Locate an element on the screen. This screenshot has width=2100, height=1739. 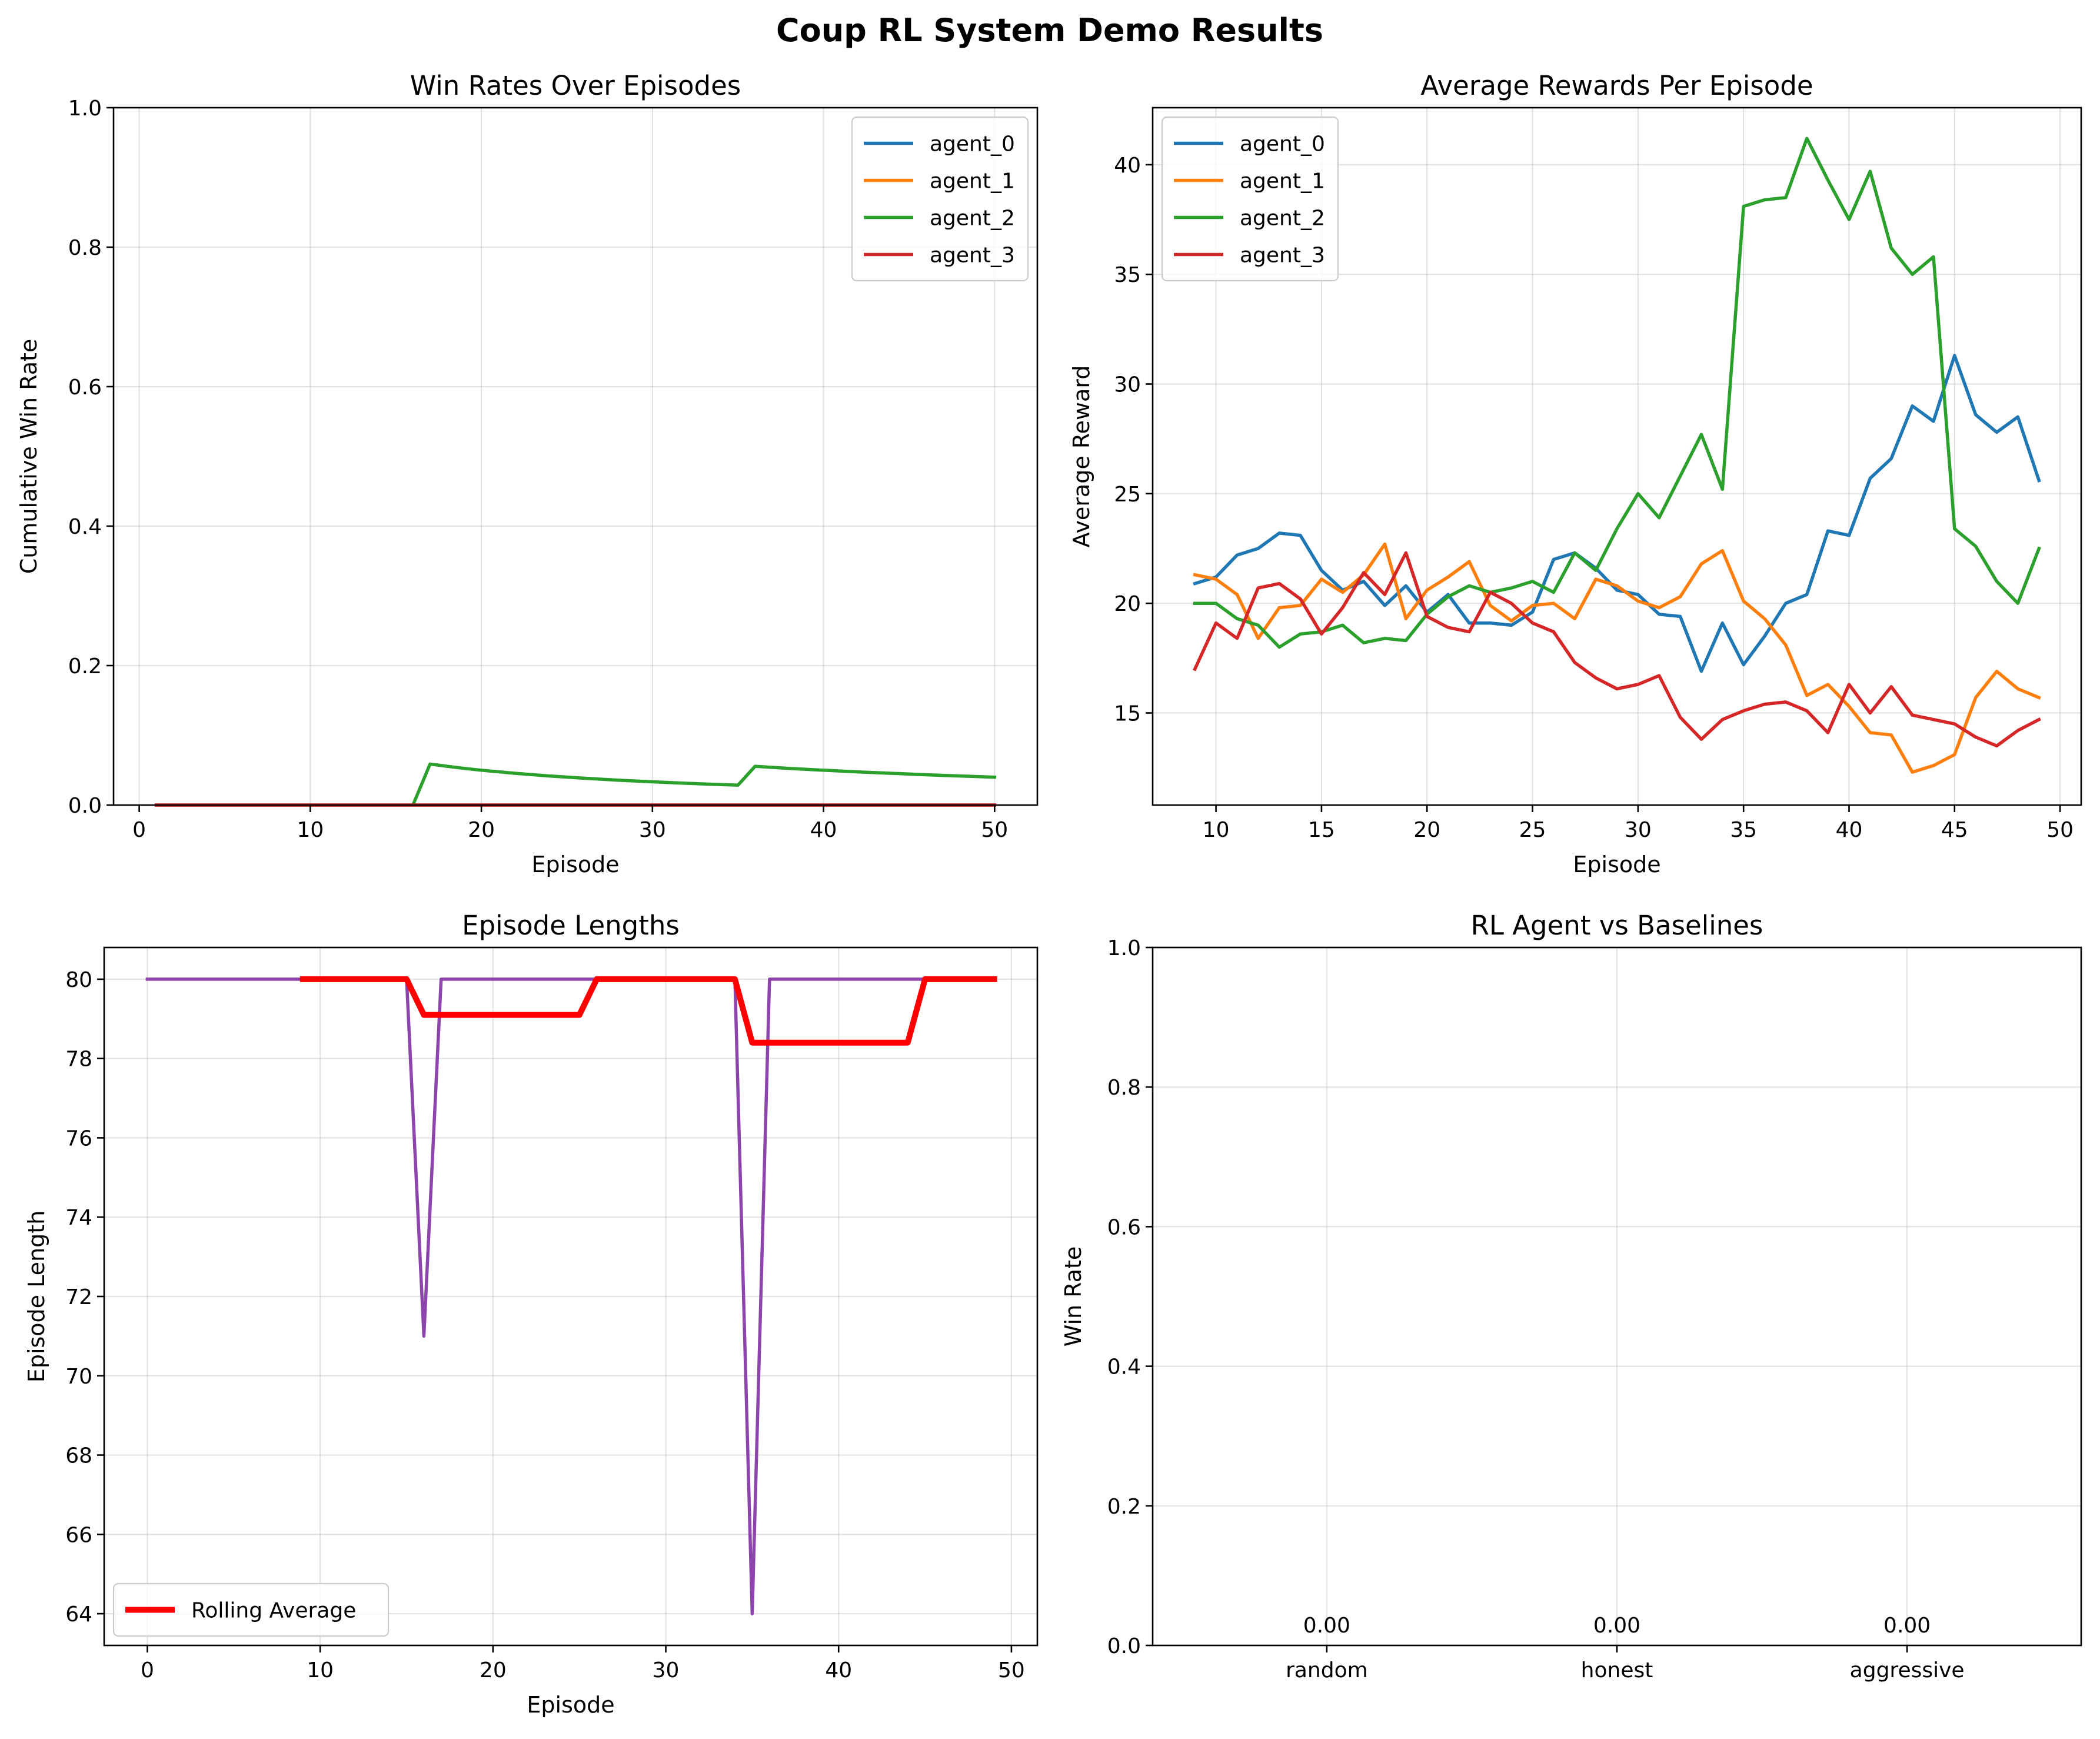
y-axis-label: Average Reward is located at coordinates (1081, 456).